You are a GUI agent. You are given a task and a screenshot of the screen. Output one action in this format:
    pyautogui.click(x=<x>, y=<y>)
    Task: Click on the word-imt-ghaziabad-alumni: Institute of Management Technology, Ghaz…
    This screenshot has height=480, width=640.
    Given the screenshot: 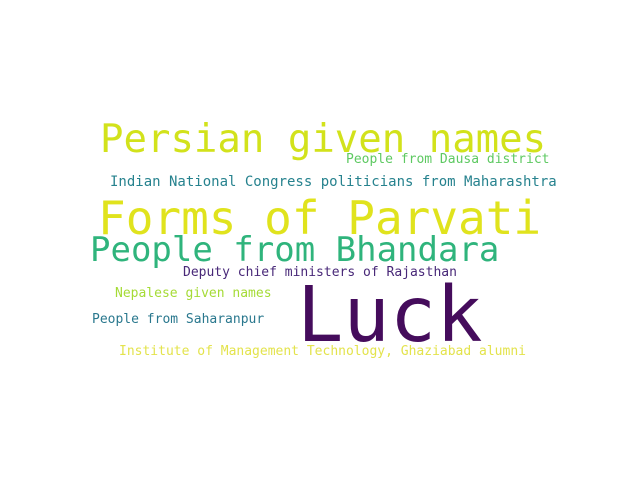 What is the action you would take?
    pyautogui.click(x=322, y=351)
    